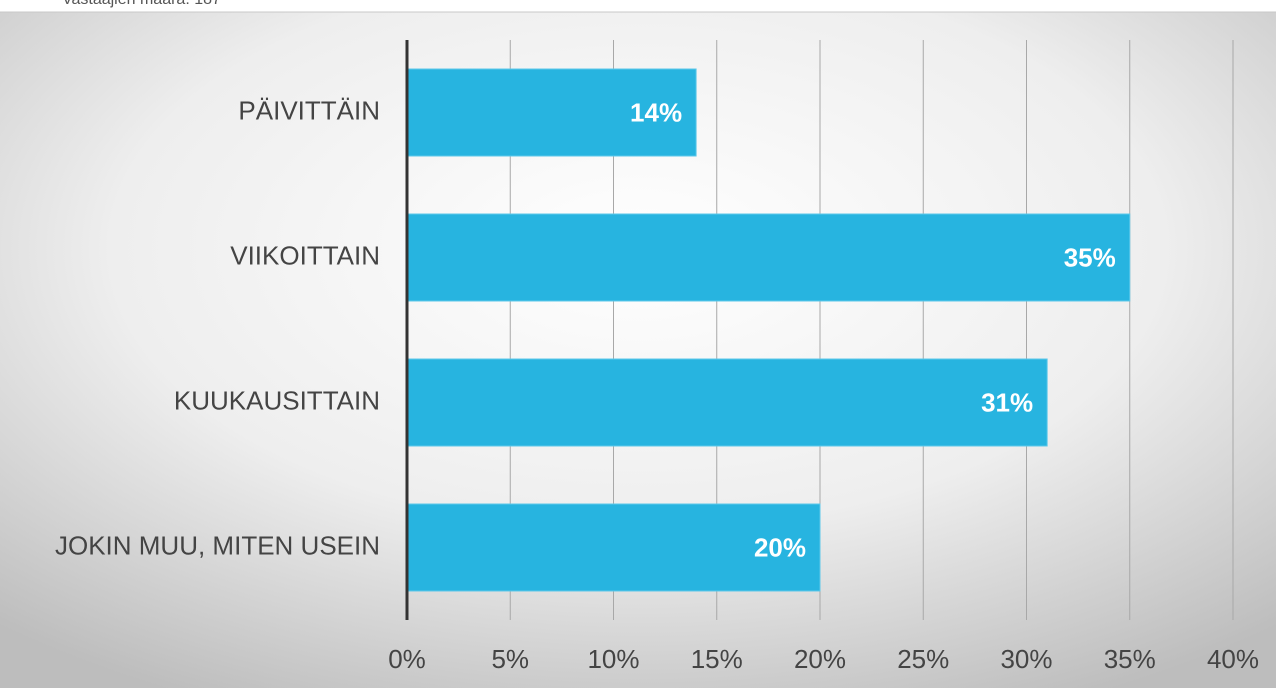 Image resolution: width=1276 pixels, height=688 pixels. I want to click on x-tick-label: 10%, so click(613, 659).